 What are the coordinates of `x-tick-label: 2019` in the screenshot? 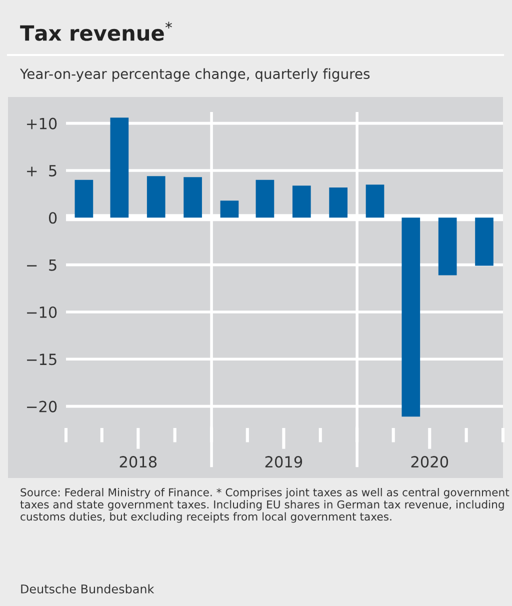 It's located at (283, 462).